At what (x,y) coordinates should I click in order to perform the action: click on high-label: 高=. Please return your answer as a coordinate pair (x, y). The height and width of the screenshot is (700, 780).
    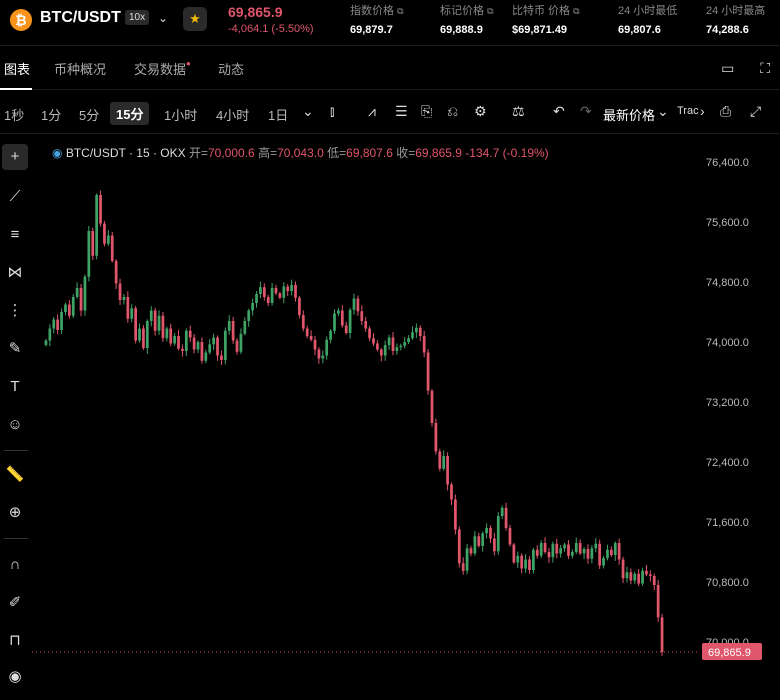
    Looking at the image, I should click on (268, 153).